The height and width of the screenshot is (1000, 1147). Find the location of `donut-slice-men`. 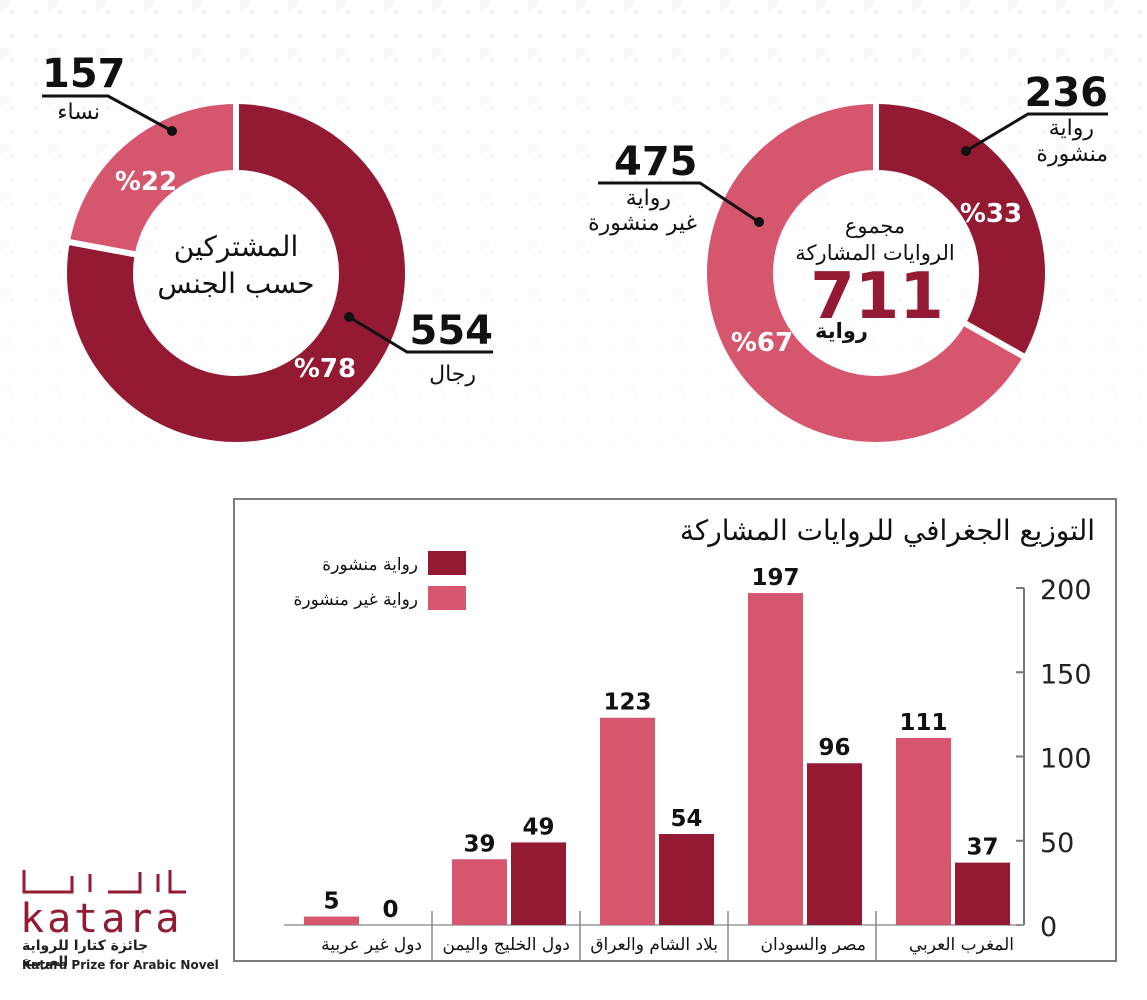

donut-slice-men is located at coordinates (236, 272).